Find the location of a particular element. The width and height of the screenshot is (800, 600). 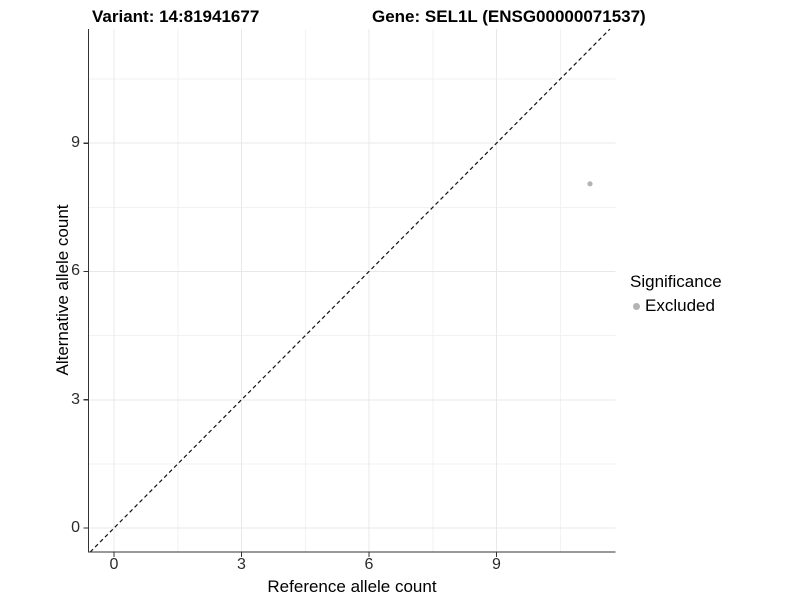

legend-item-excluded: Excluded is located at coordinates (676, 306).